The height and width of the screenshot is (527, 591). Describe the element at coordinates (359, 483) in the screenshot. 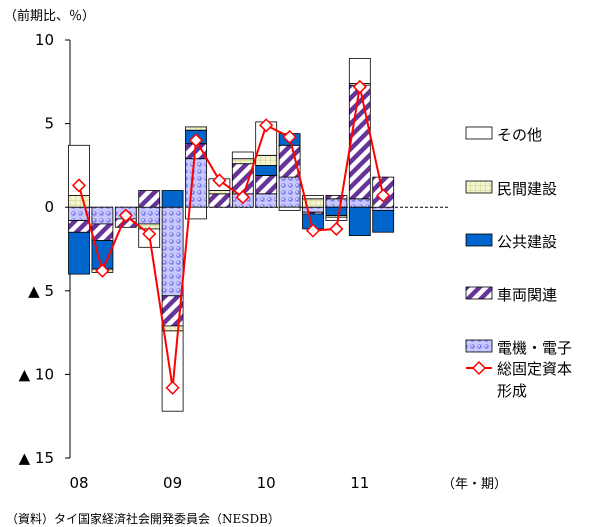

I see `x-tick-label: 11` at that location.